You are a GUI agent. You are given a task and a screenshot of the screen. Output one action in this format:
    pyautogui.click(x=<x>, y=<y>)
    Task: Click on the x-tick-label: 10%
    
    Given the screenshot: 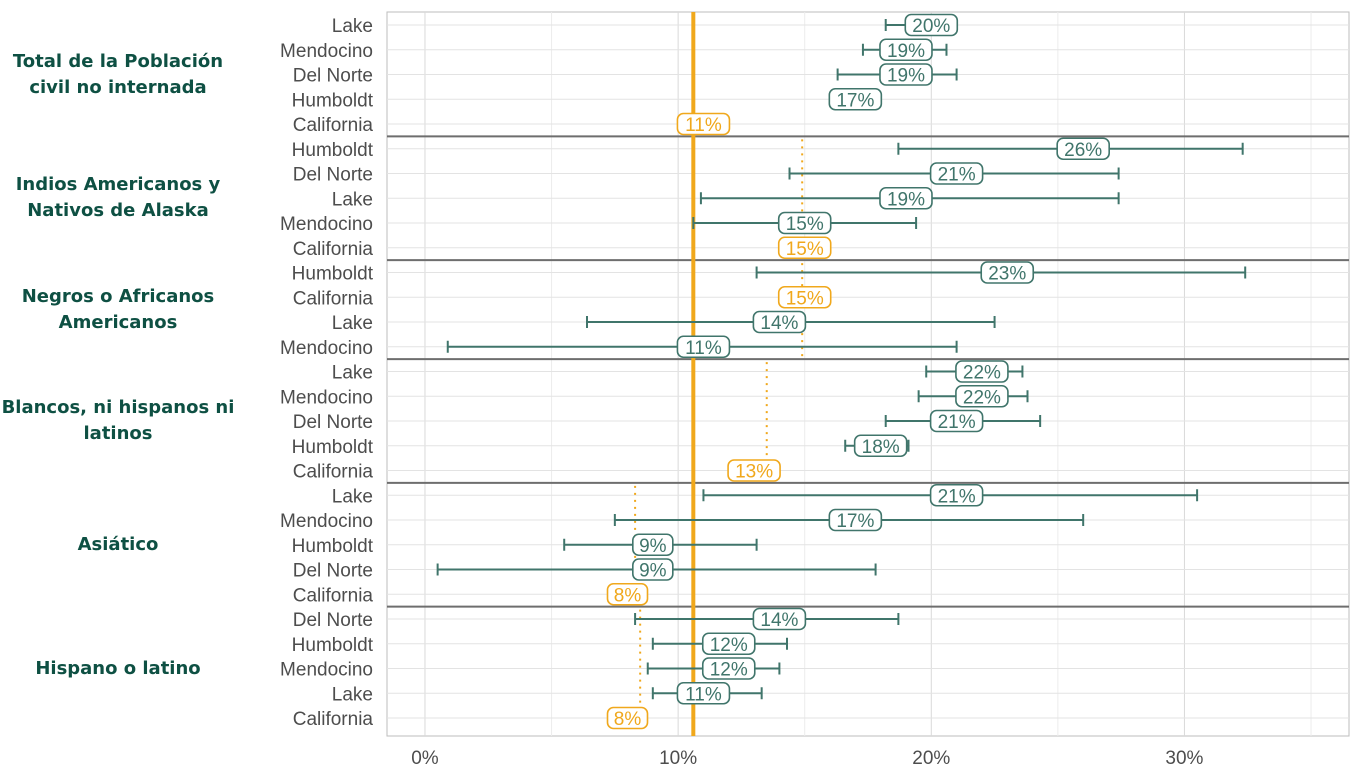 What is the action you would take?
    pyautogui.click(x=678, y=758)
    